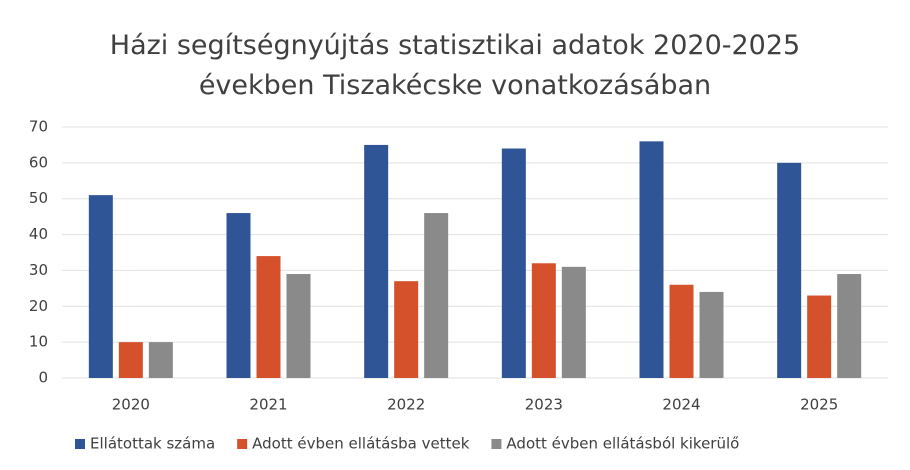  What do you see at coordinates (38, 270) in the screenshot?
I see `y-tick-label: 30` at bounding box center [38, 270].